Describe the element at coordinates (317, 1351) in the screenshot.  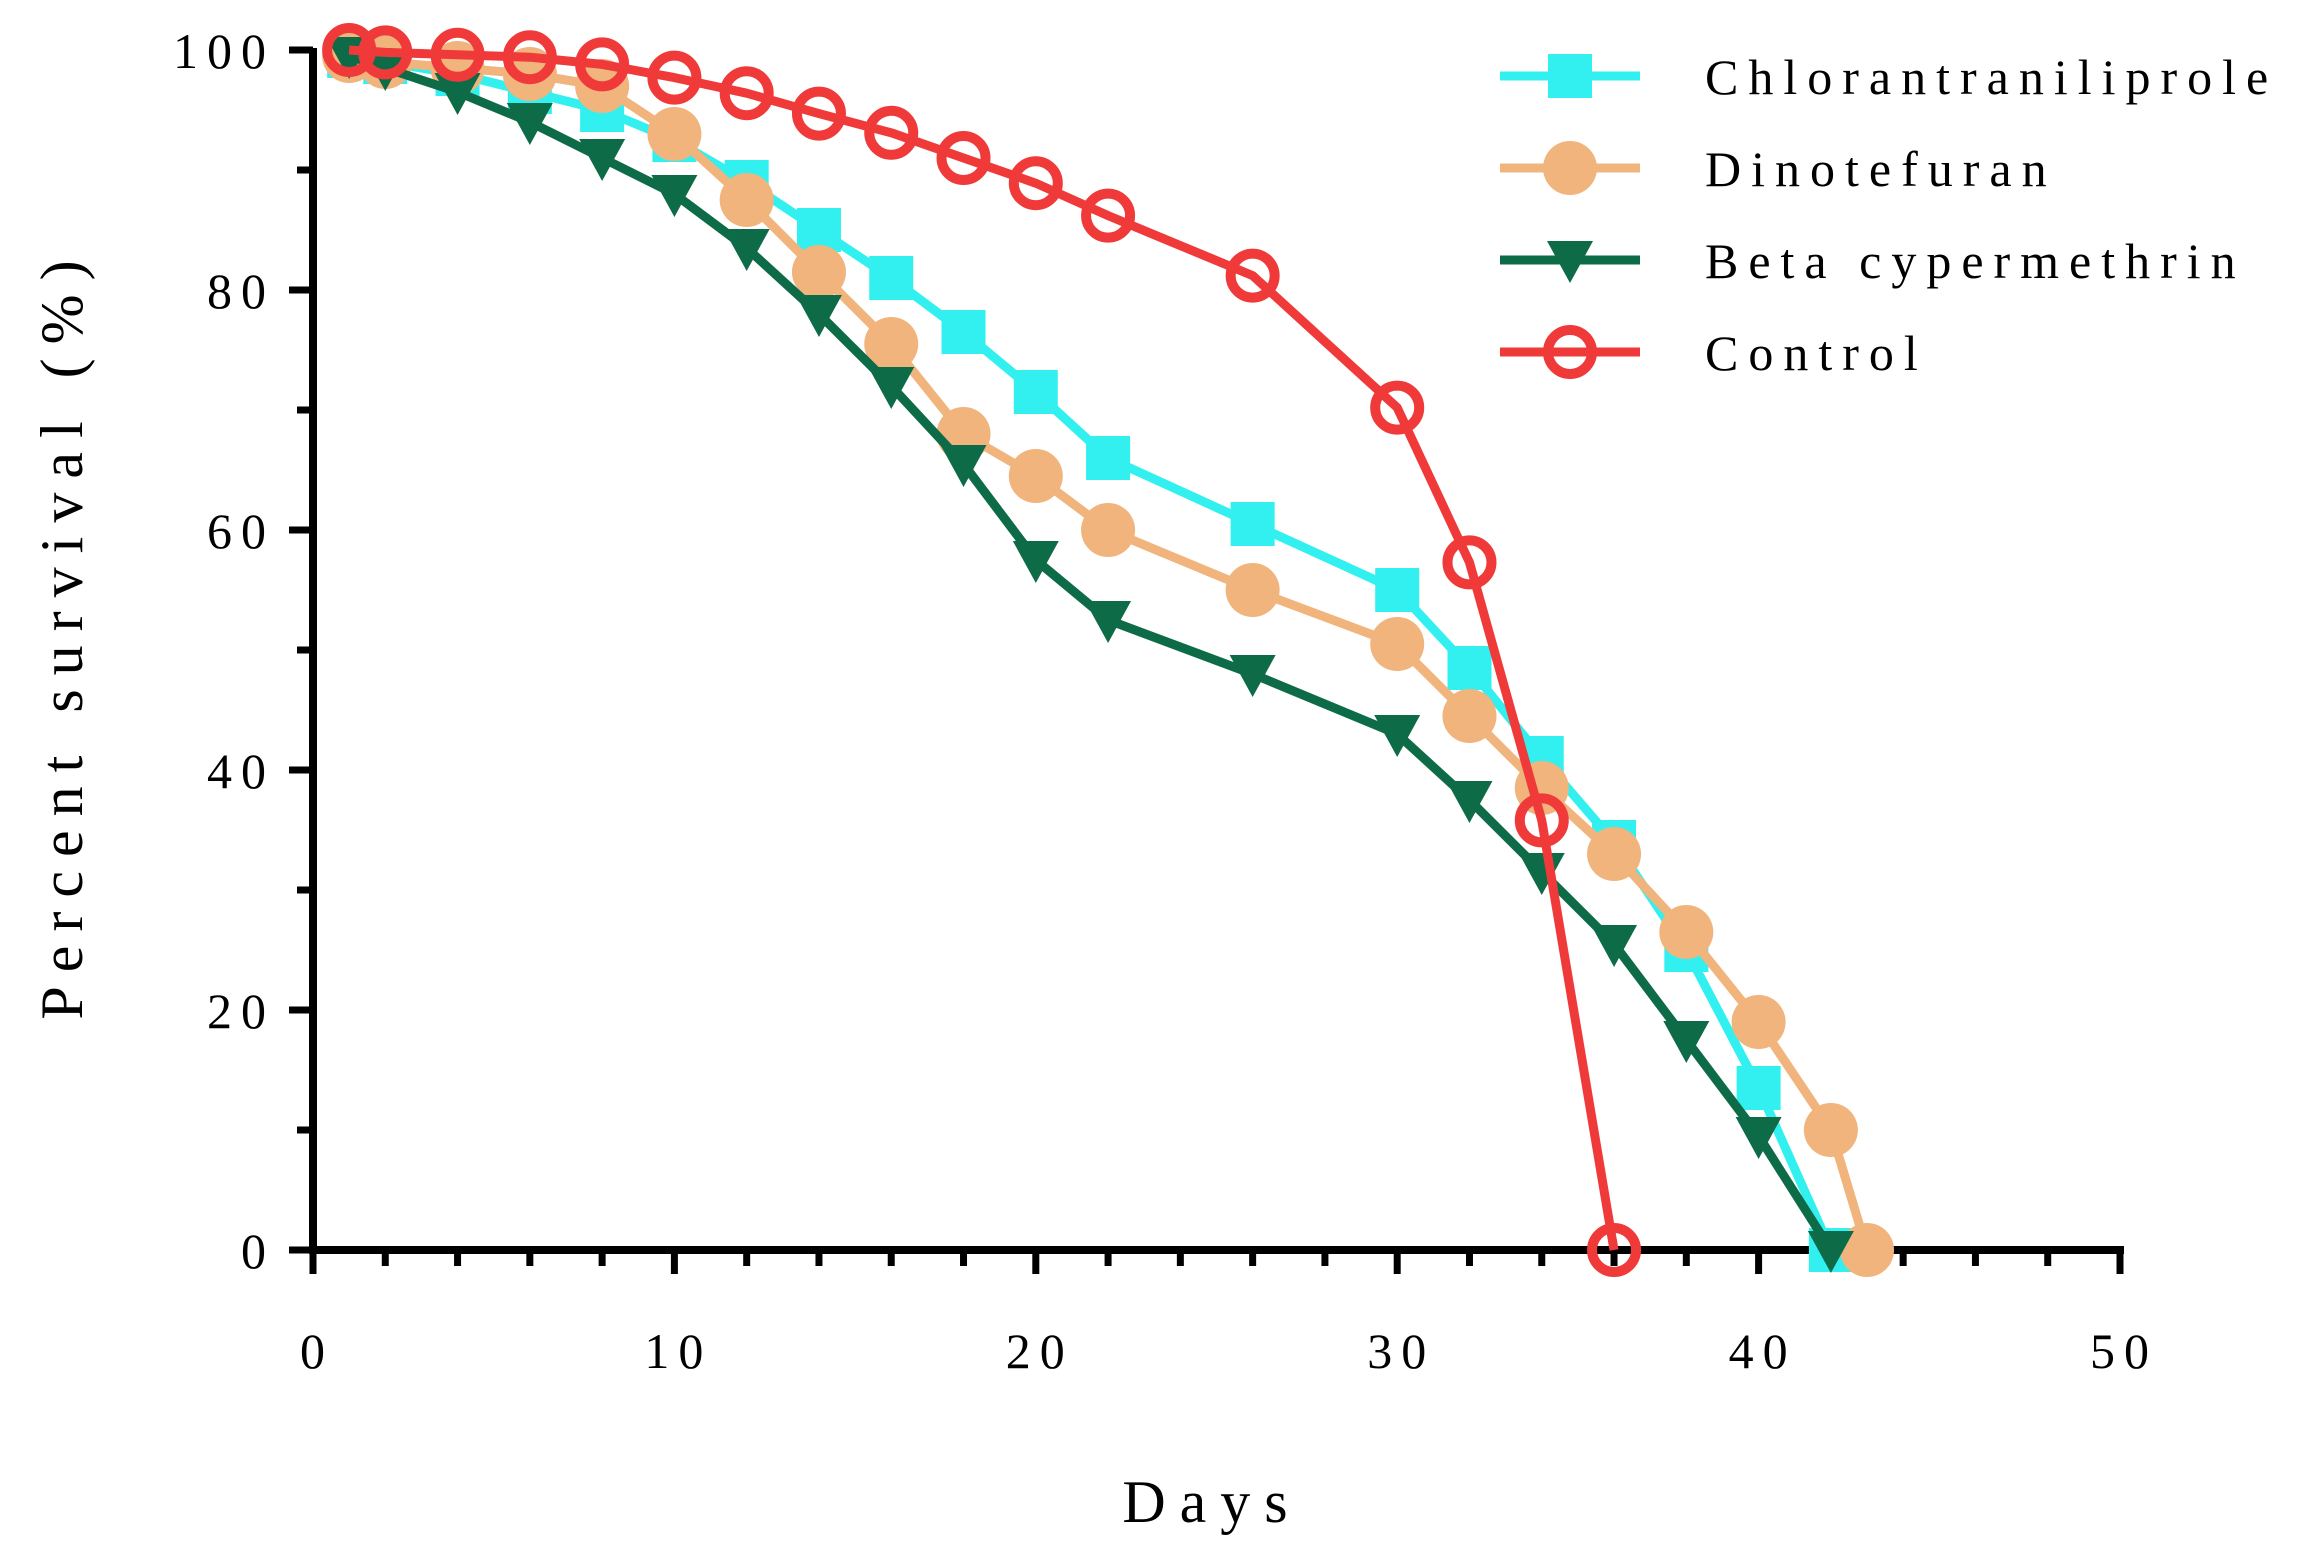
I see `x-tick-label: 0` at that location.